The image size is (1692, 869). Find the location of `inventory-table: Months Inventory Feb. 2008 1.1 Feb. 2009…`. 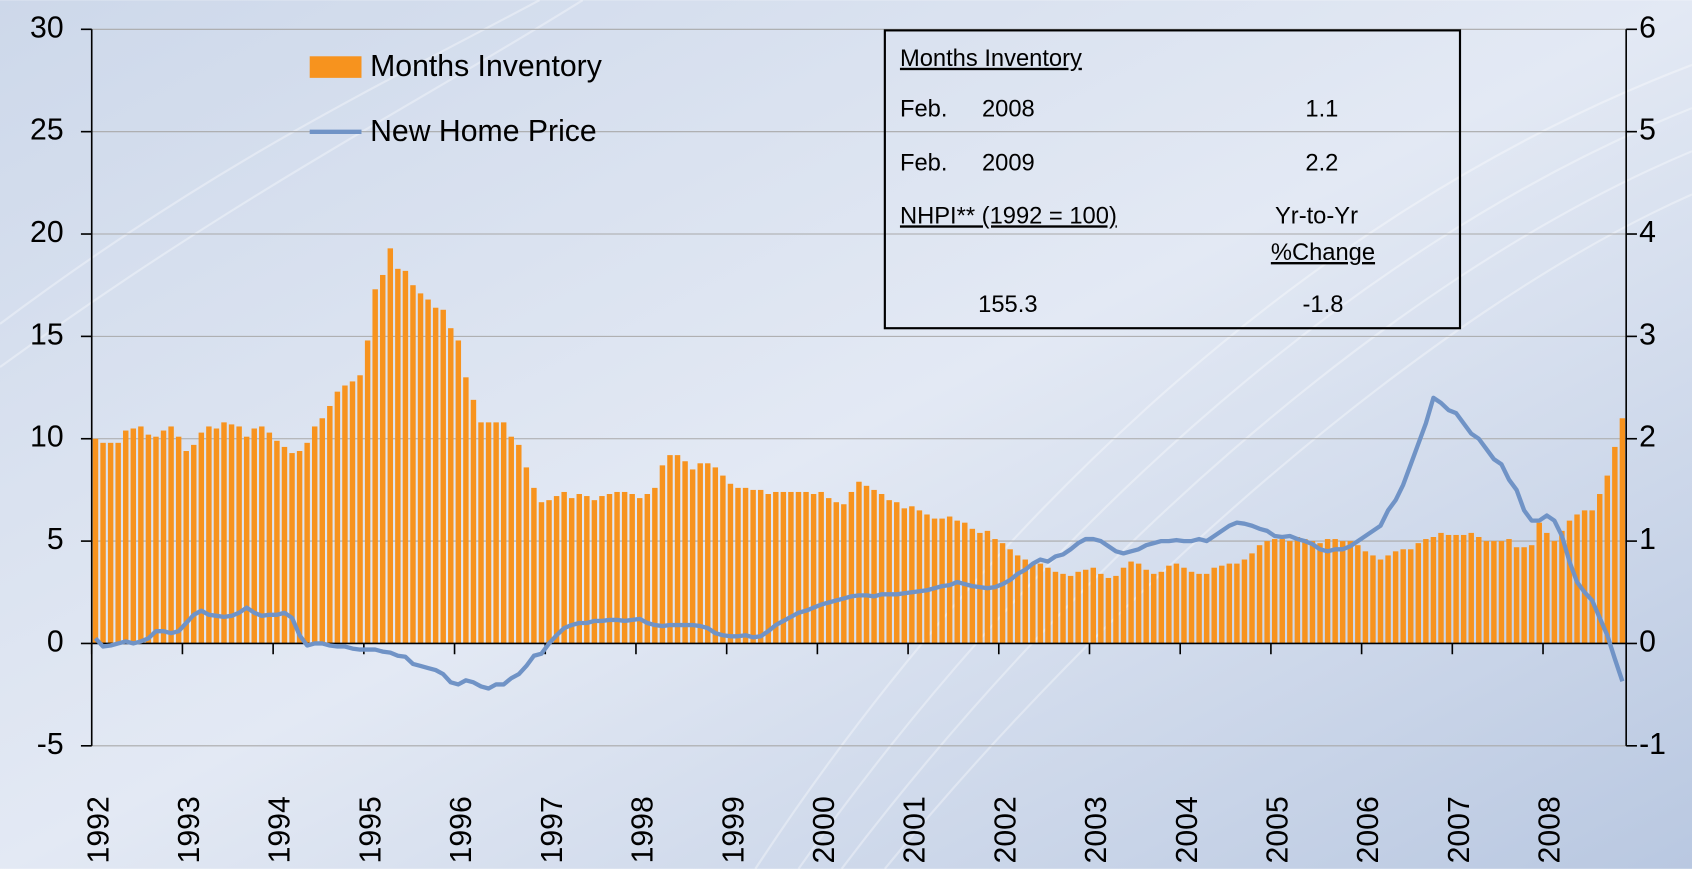

inventory-table: Months Inventory Feb. 2008 1.1 Feb. 2009… is located at coordinates (1172, 179).